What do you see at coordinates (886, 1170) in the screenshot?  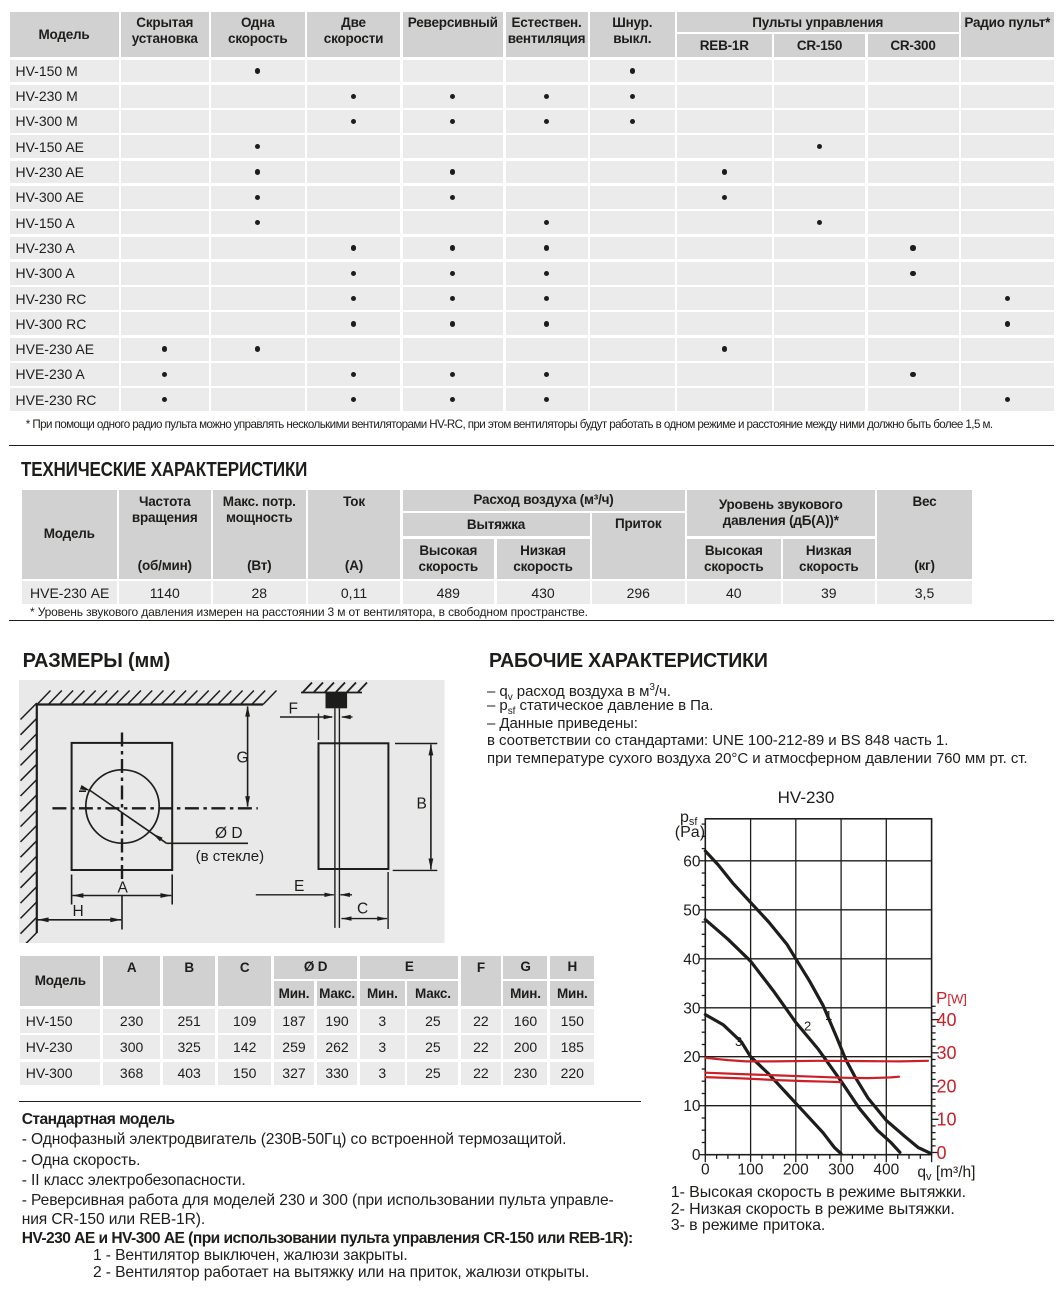 I see `svg-text: 400` at bounding box center [886, 1170].